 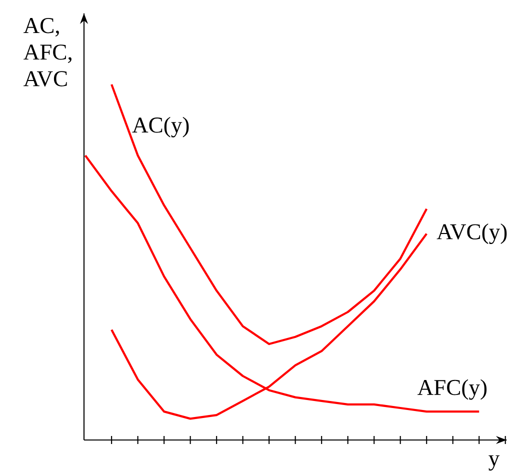 What do you see at coordinates (48, 52) in the screenshot?
I see `y-axis-title: AC, AFC, AVC` at bounding box center [48, 52].